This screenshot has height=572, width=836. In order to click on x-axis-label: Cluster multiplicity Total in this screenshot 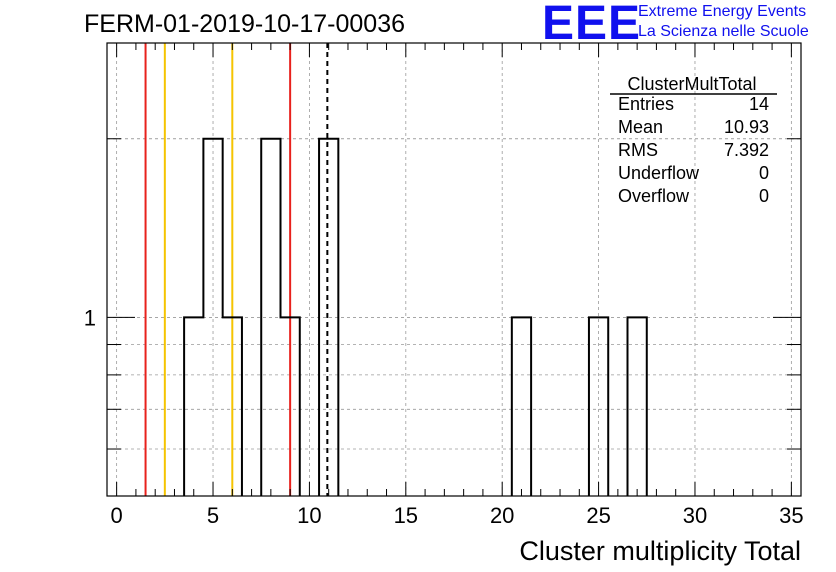, I will do `click(660, 551)`.